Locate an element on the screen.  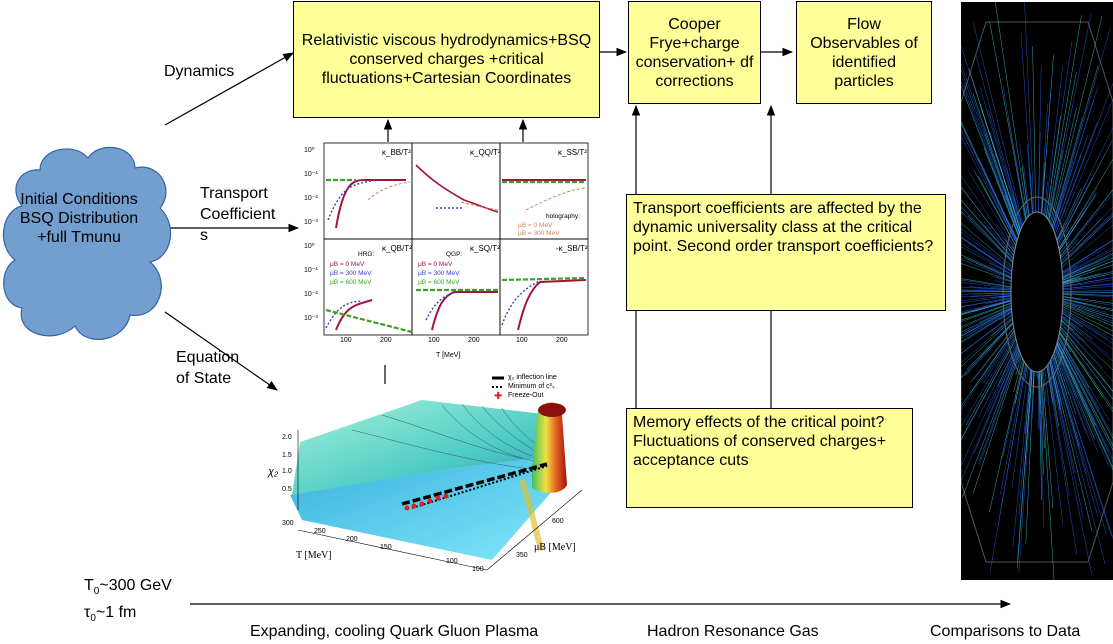
ttick: 300 is located at coordinates (288, 523).